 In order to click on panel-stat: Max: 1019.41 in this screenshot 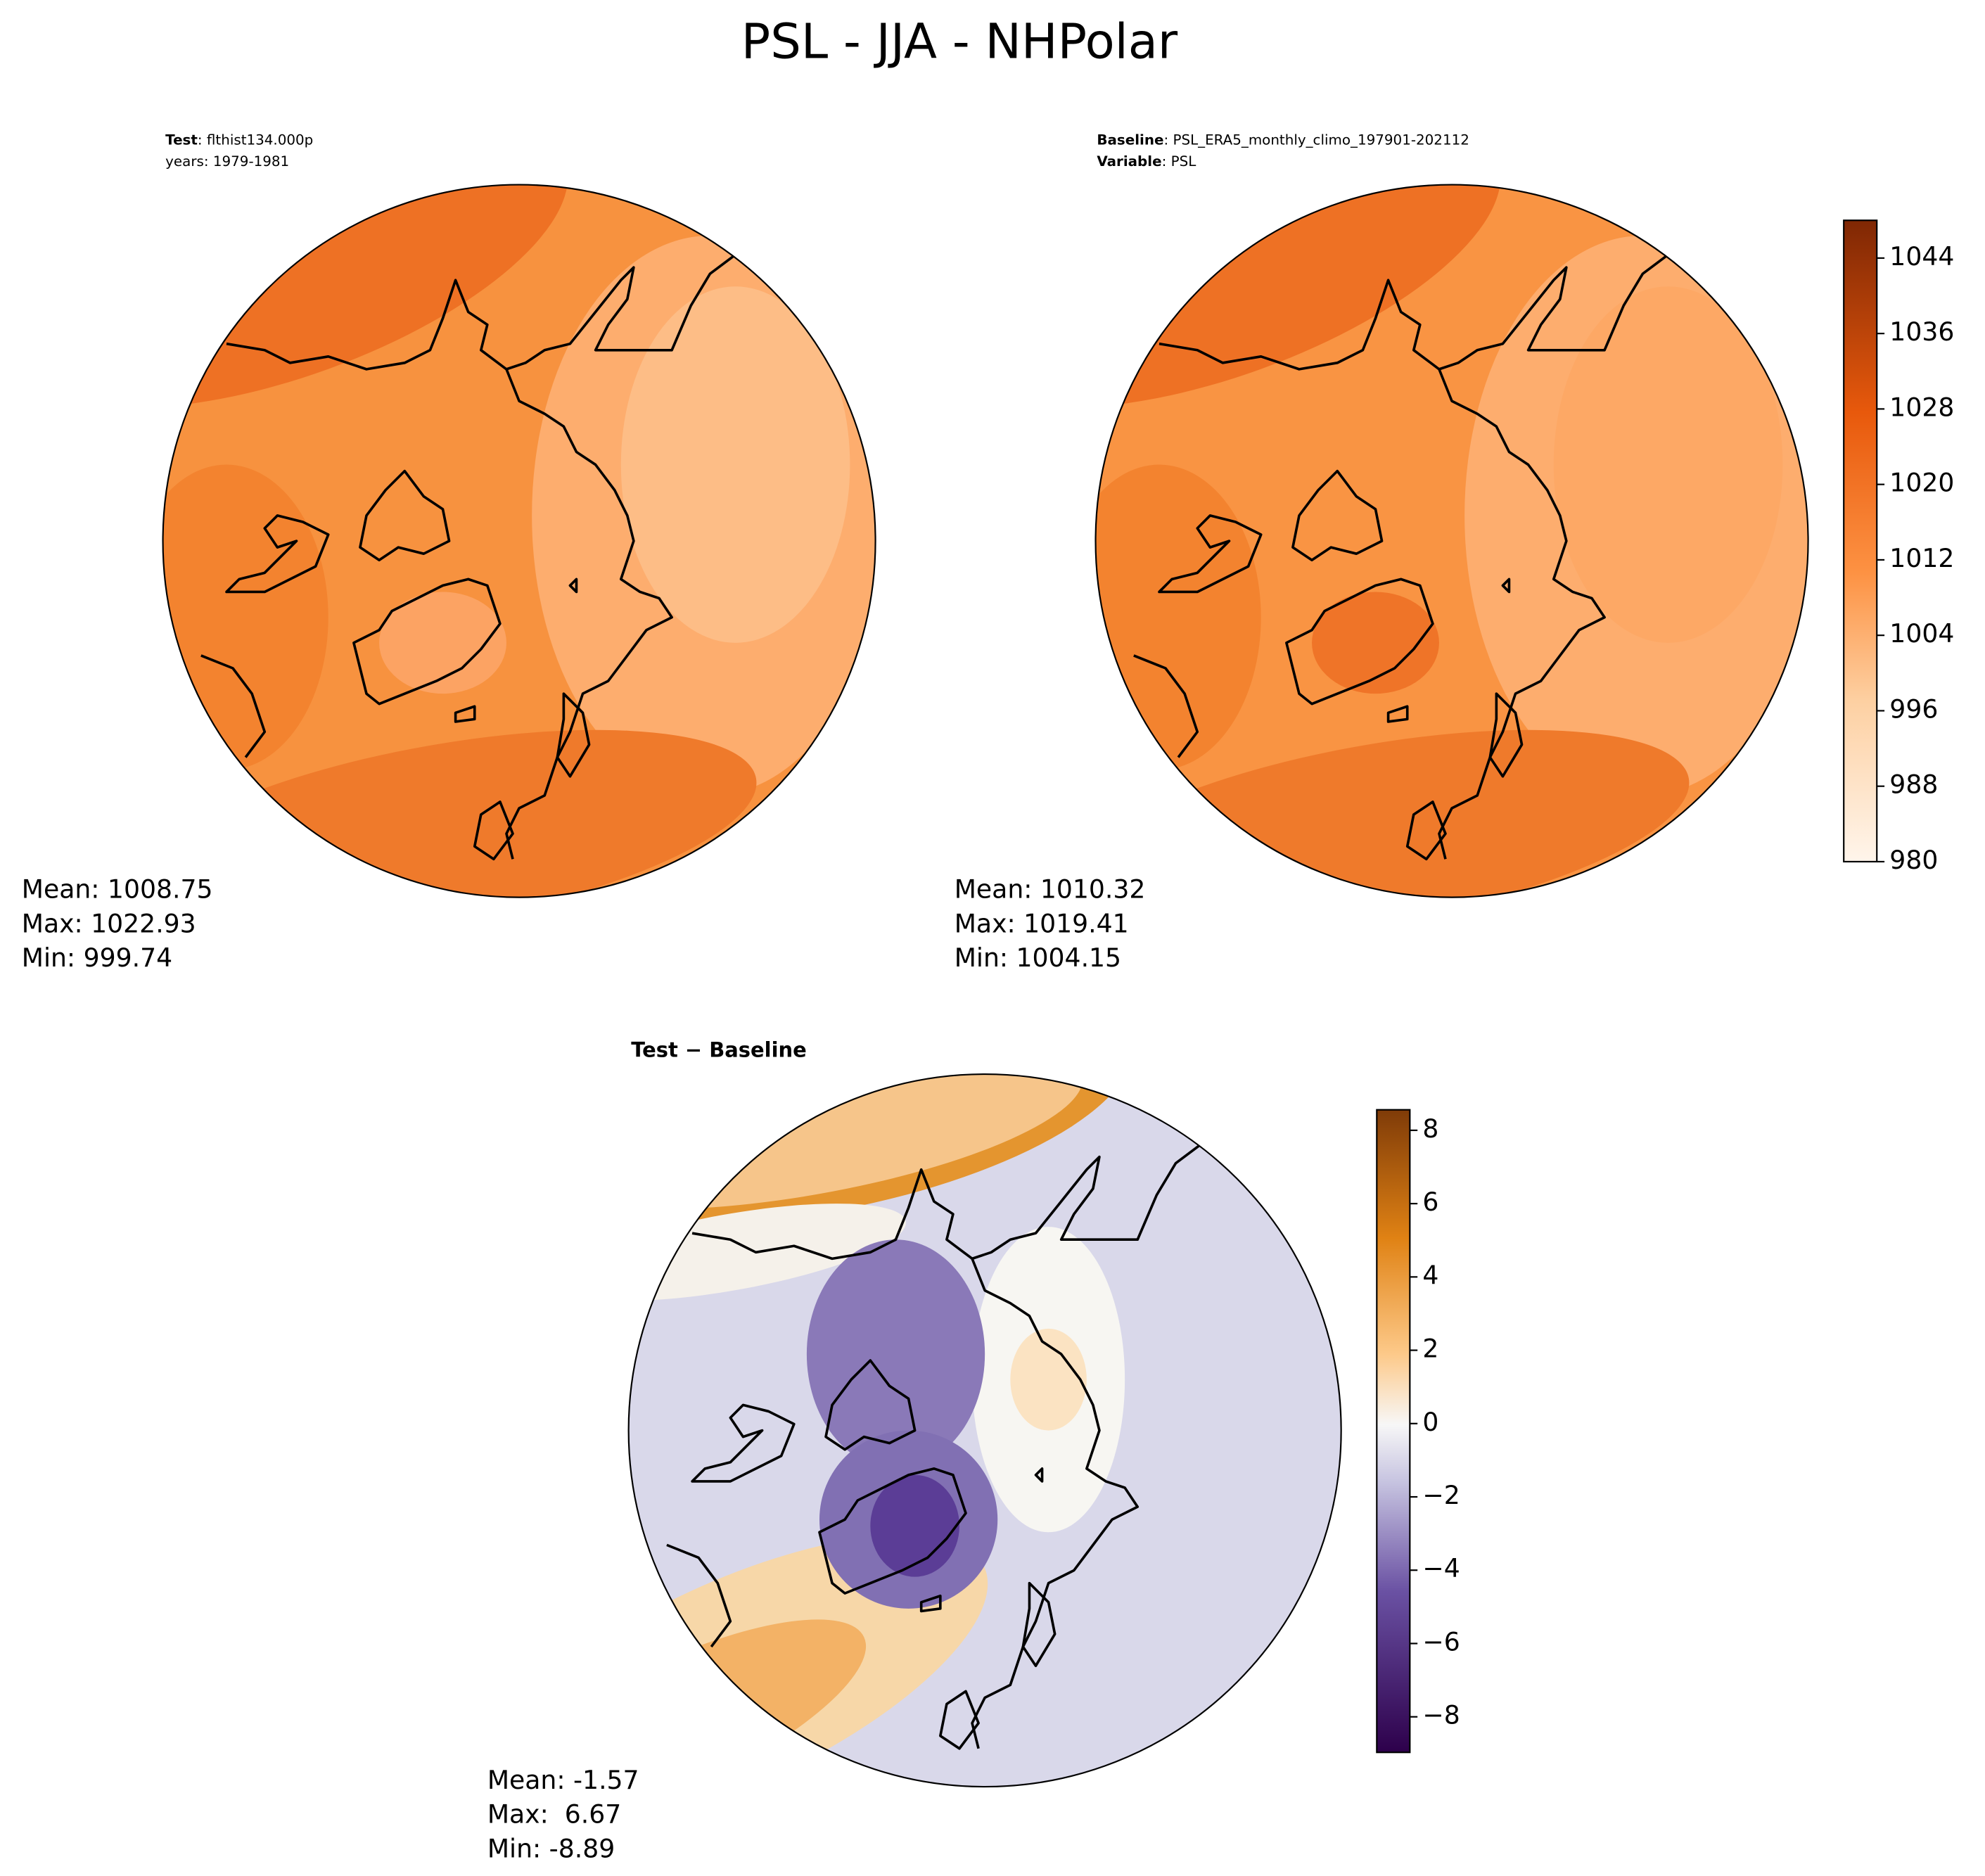, I will do `click(1042, 923)`.